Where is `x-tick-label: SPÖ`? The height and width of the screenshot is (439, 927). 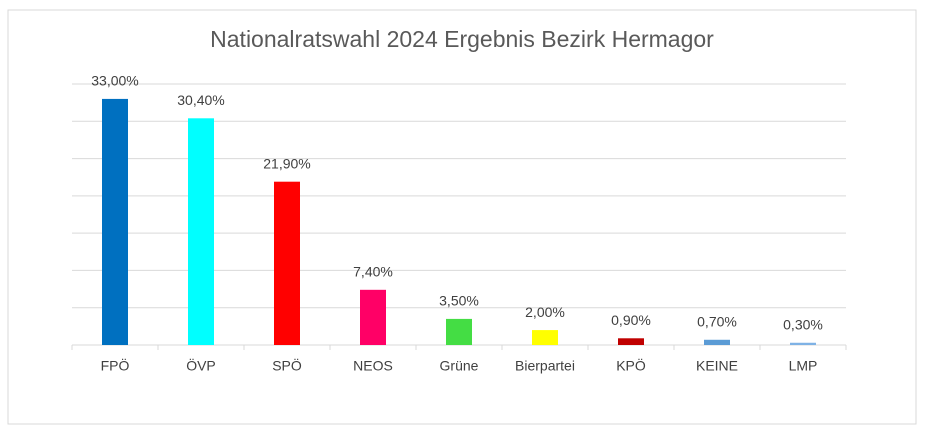 x-tick-label: SPÖ is located at coordinates (287, 365).